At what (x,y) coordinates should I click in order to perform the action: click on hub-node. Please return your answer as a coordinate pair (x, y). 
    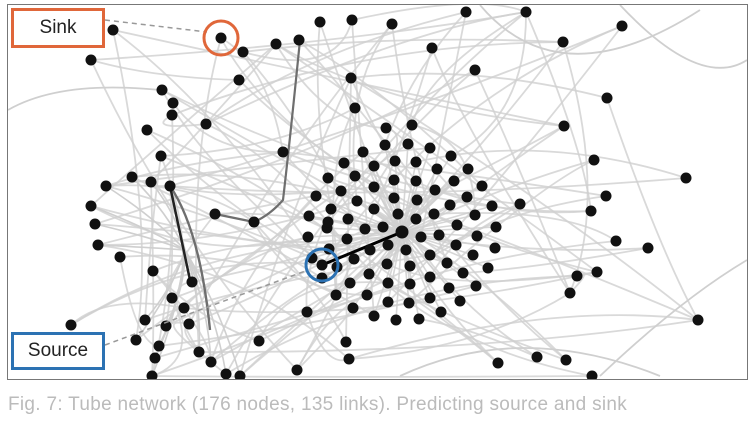
    Looking at the image, I should click on (402, 232).